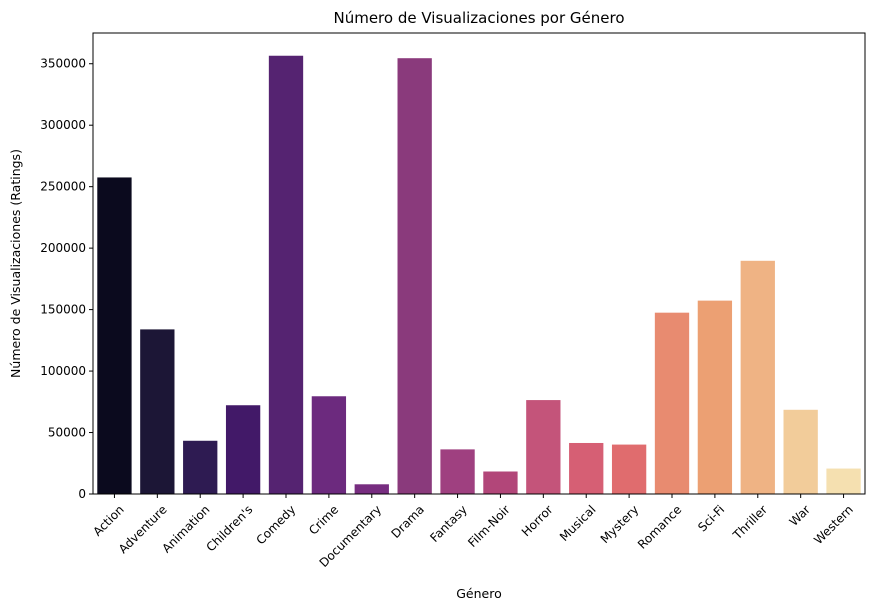 The height and width of the screenshot is (610, 880). I want to click on bar-adventure, so click(157, 411).